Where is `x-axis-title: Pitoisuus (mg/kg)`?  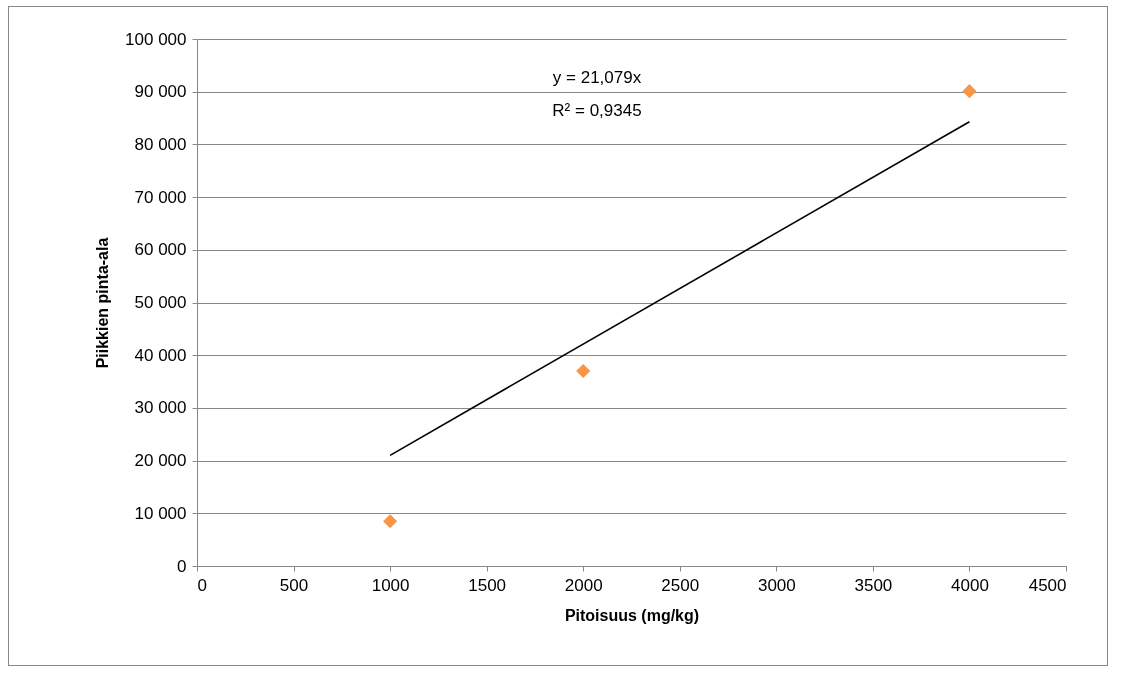
x-axis-title: Pitoisuus (mg/kg) is located at coordinates (632, 615).